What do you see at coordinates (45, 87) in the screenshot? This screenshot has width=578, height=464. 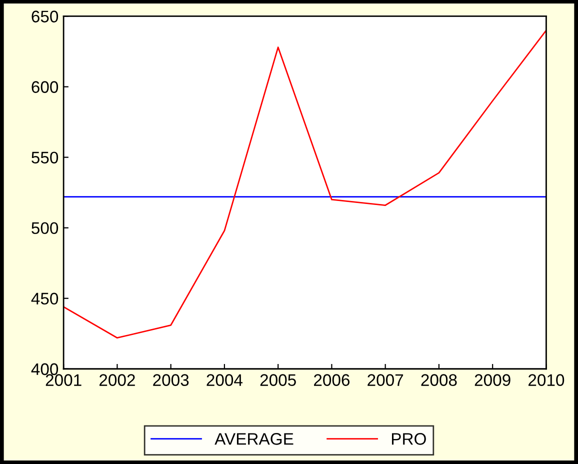 I see `y-tick-label: 600` at bounding box center [45, 87].